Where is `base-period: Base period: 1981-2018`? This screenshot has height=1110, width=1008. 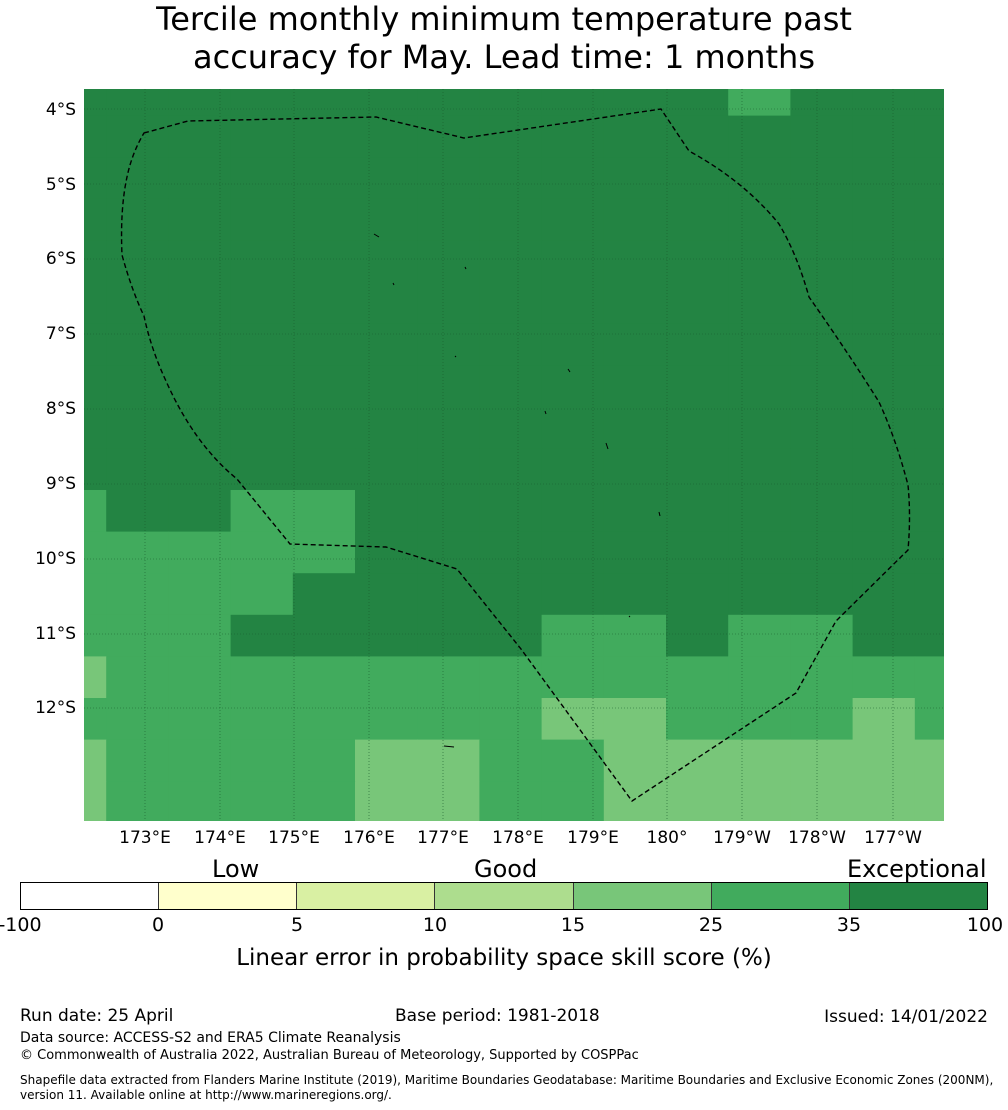 base-period: Base period: 1981-2018 is located at coordinates (497, 1016).